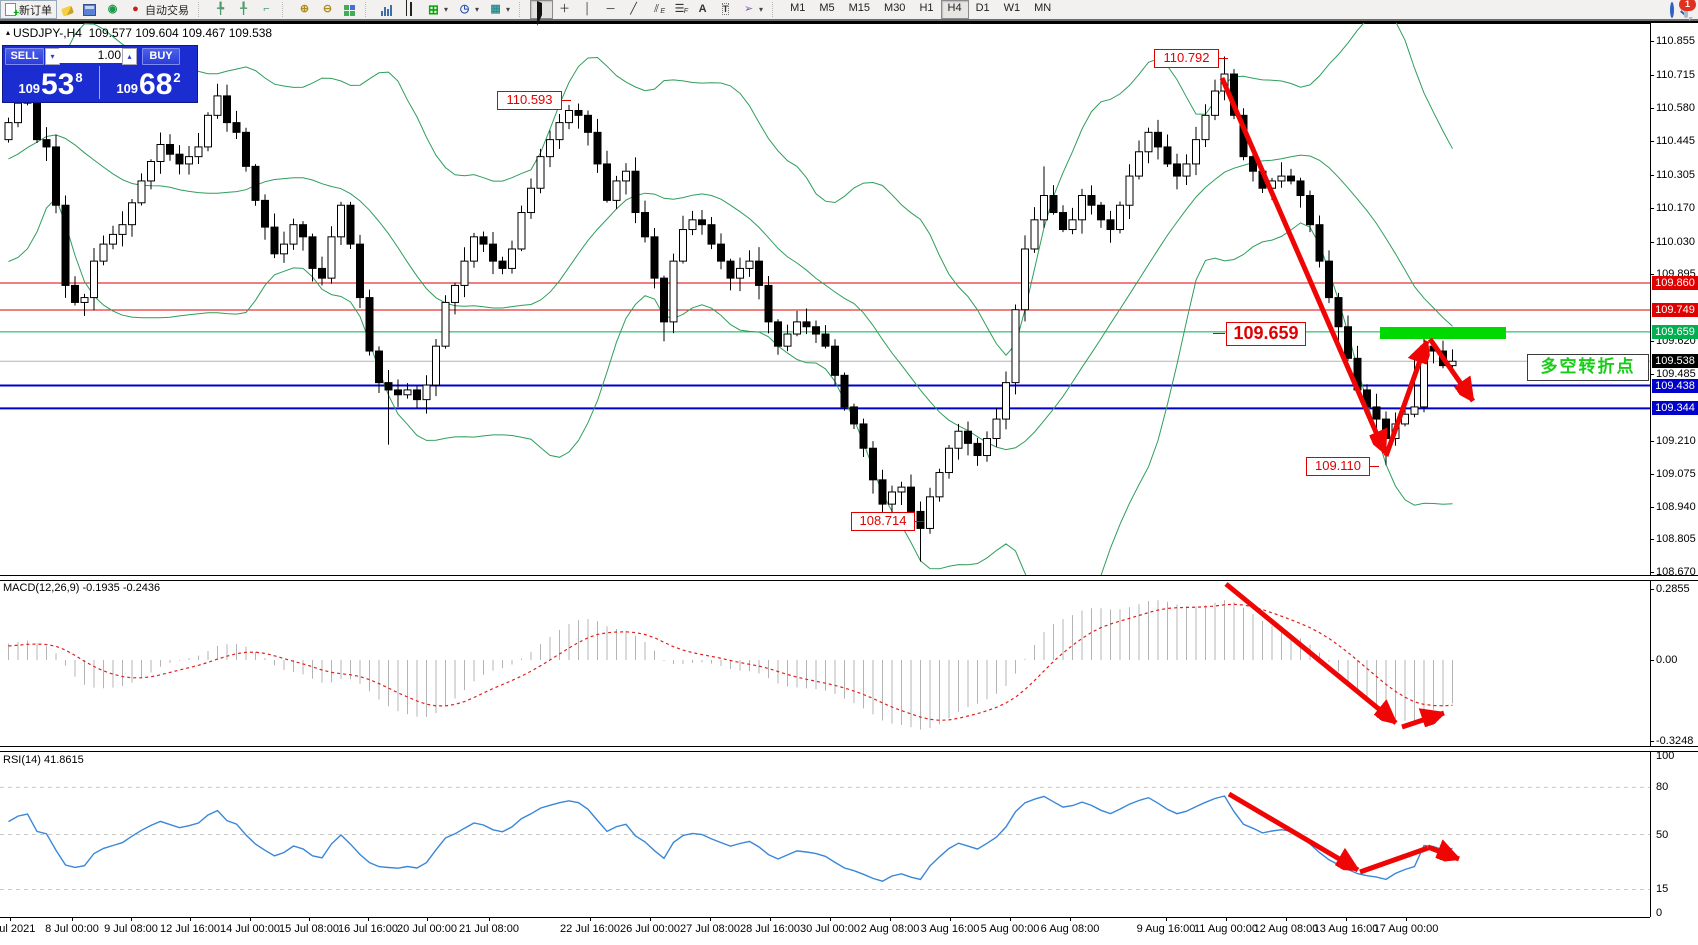  I want to click on time-tick-label: 30 Jul 00:00, so click(830, 929).